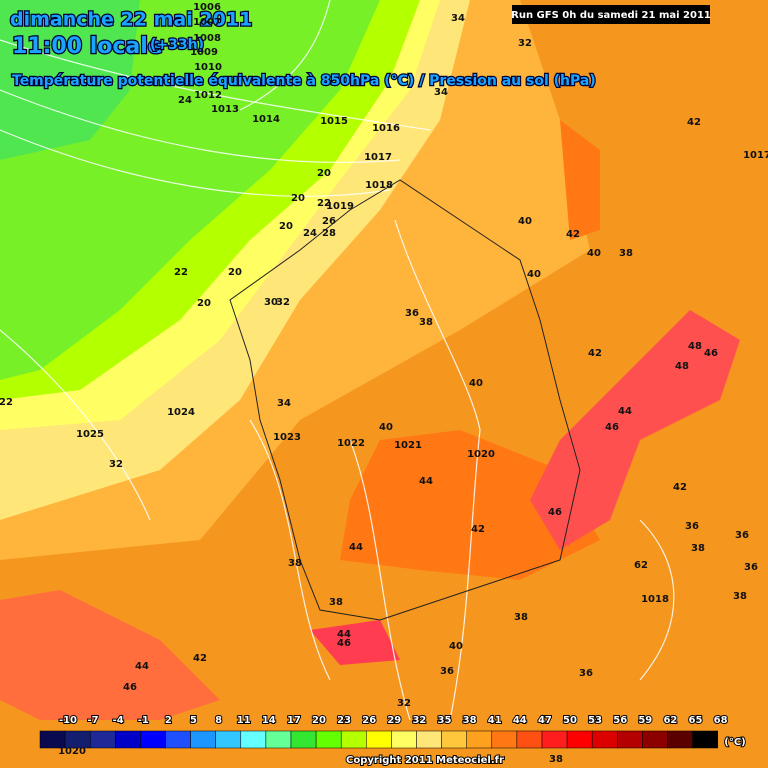 The image size is (768, 772). What do you see at coordinates (520, 720) in the screenshot?
I see `legend-tick: 44` at bounding box center [520, 720].